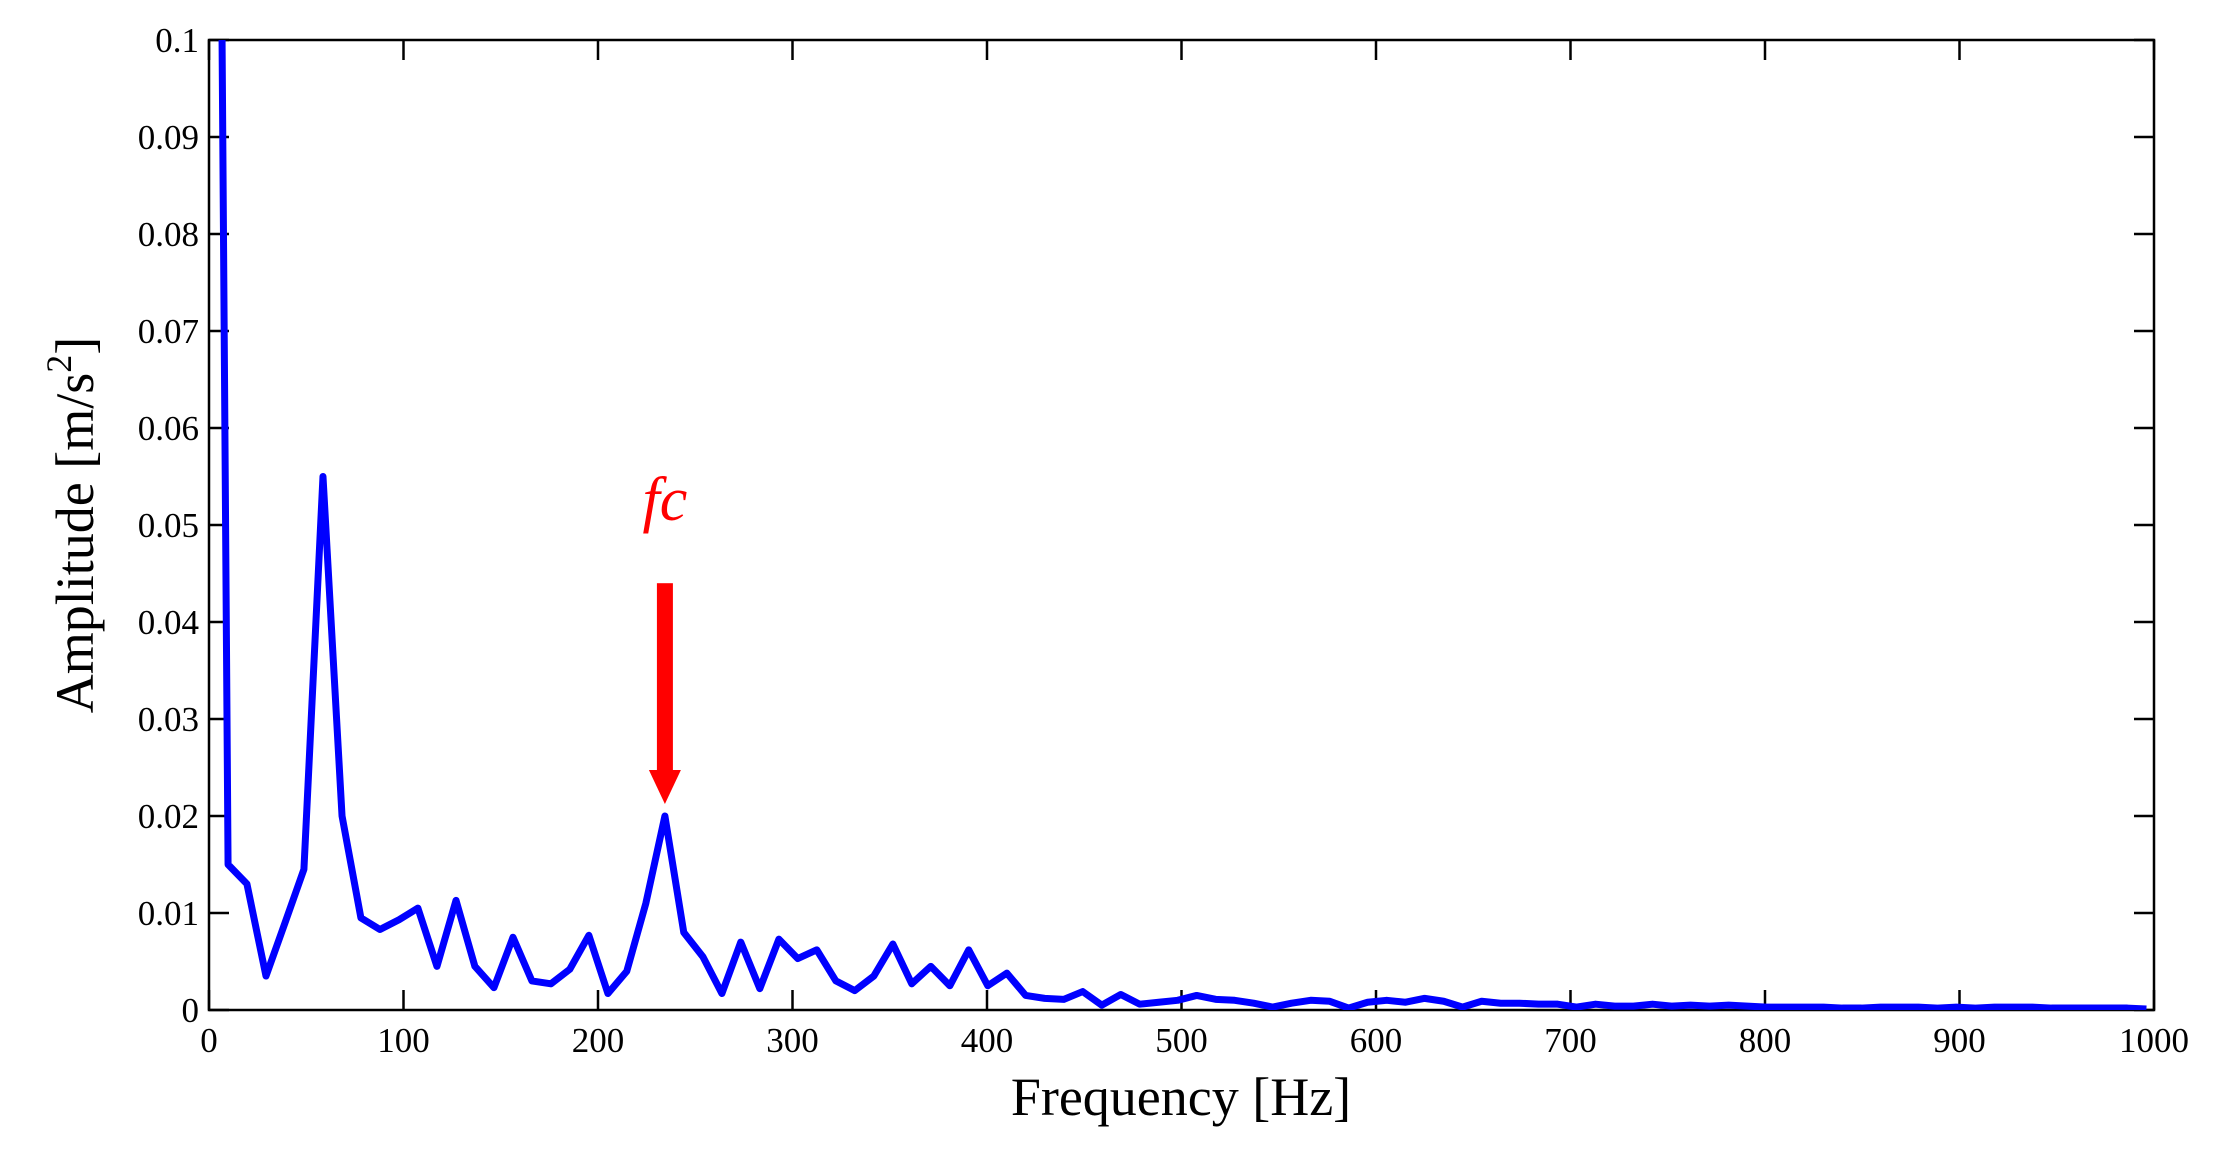 The image size is (2213, 1161). I want to click on y-tick-label: 0.04, so click(168, 622).